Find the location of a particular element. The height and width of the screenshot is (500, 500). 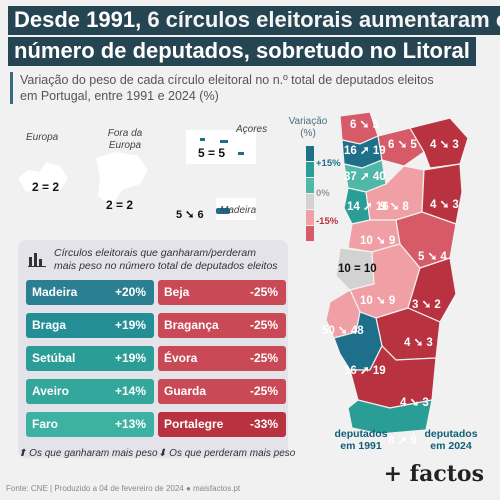

district-guarda is located at coordinates (442, 194).